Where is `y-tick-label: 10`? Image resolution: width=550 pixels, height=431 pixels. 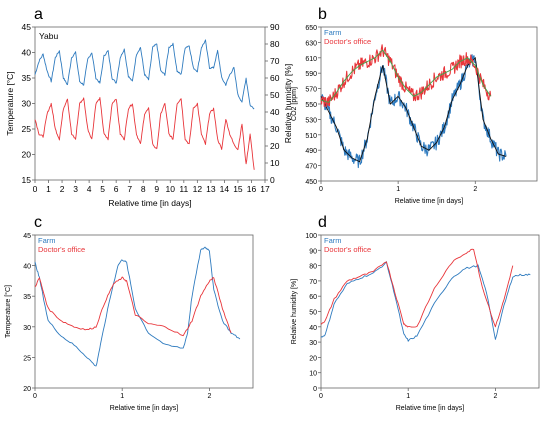 y-tick-label: 10 is located at coordinates (313, 374).